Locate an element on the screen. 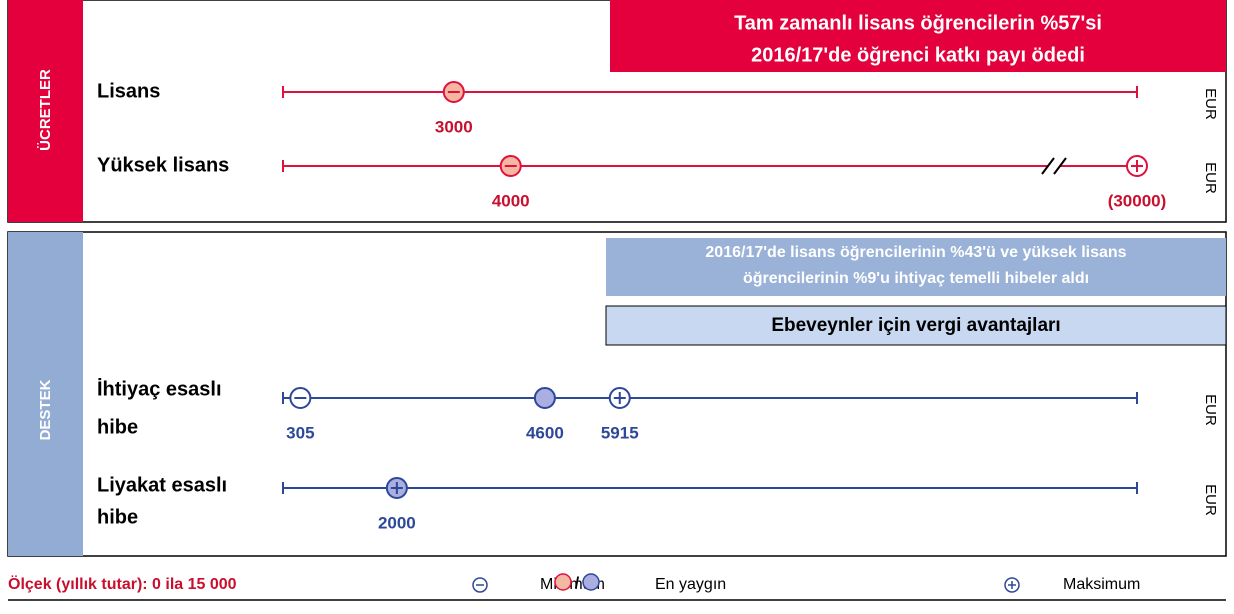 This screenshot has width=1234, height=614. value-label: (30000) is located at coordinates (1137, 200).